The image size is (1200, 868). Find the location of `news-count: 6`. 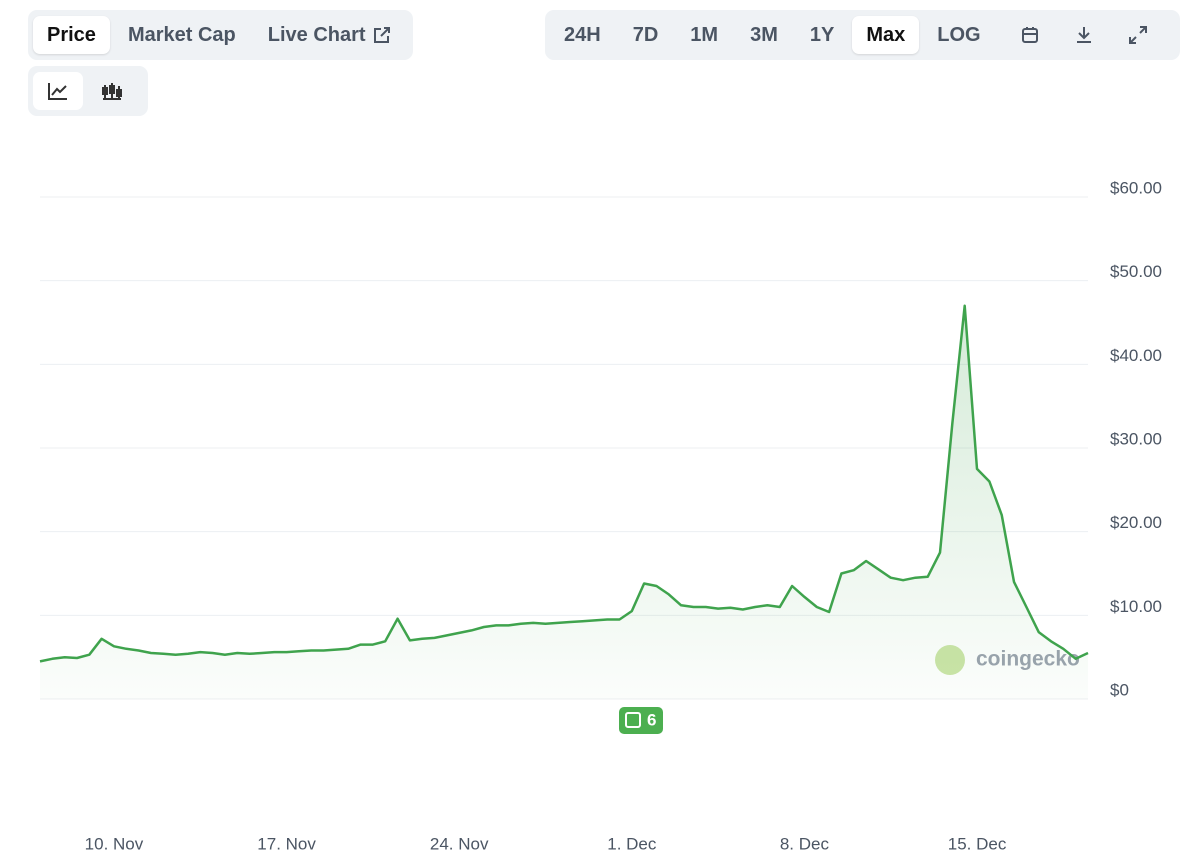

news-count: 6 is located at coordinates (651, 719).